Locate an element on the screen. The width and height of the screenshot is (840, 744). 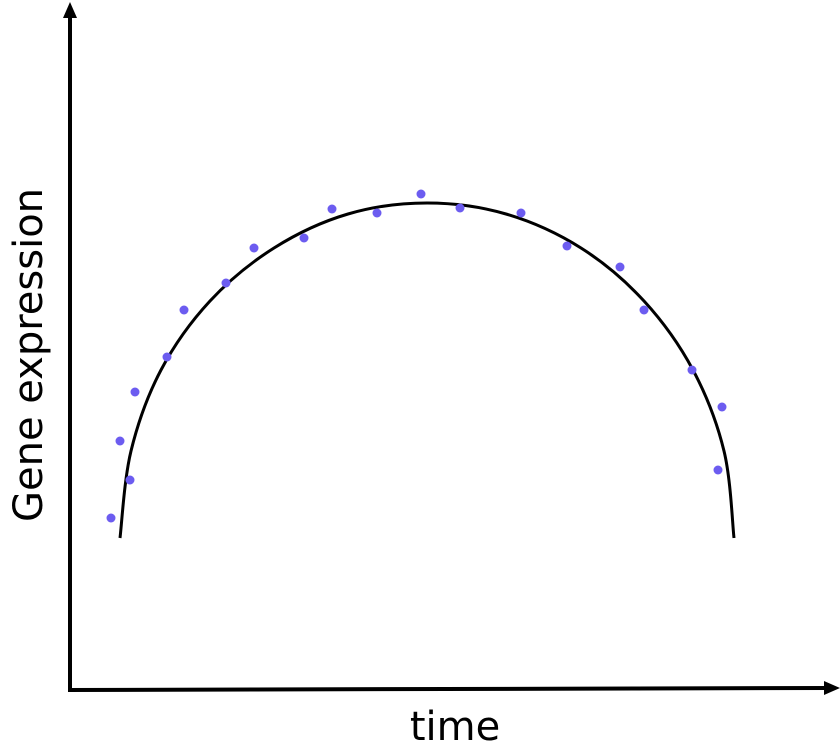
x-axis-arrow is located at coordinates (832, 688).